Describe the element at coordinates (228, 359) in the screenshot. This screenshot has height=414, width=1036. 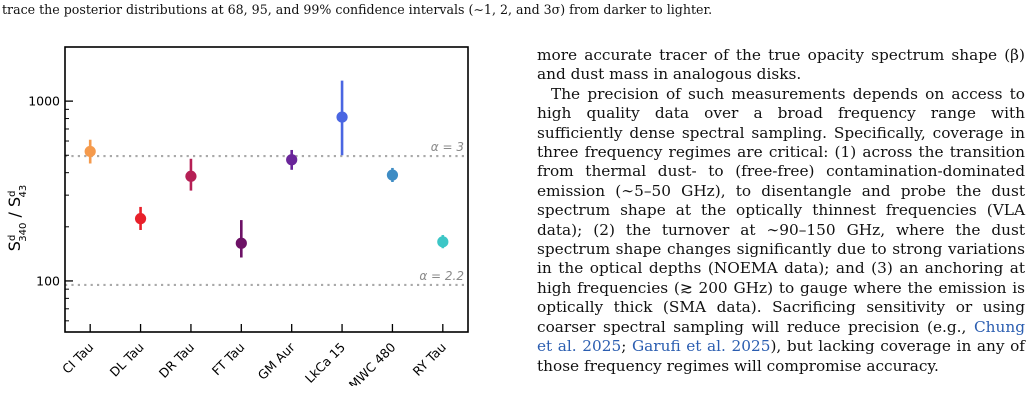
I see `x-tick-label-3: FT Tau` at that location.